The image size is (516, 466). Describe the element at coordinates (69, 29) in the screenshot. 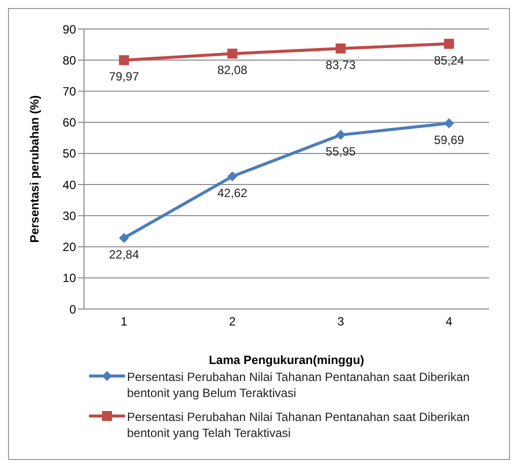

I see `y-tick-label: 90` at that location.